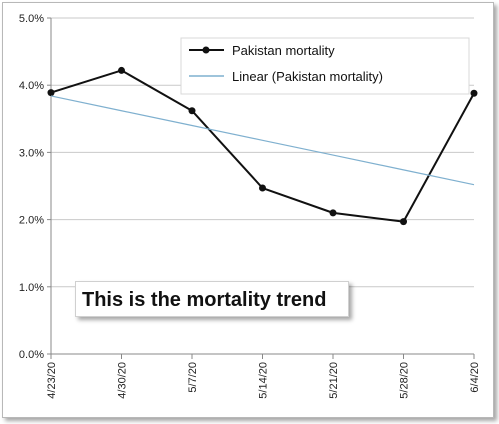  Describe the element at coordinates (475, 377) in the screenshot. I see `x-tick-label-6: 6/4/20` at that location.